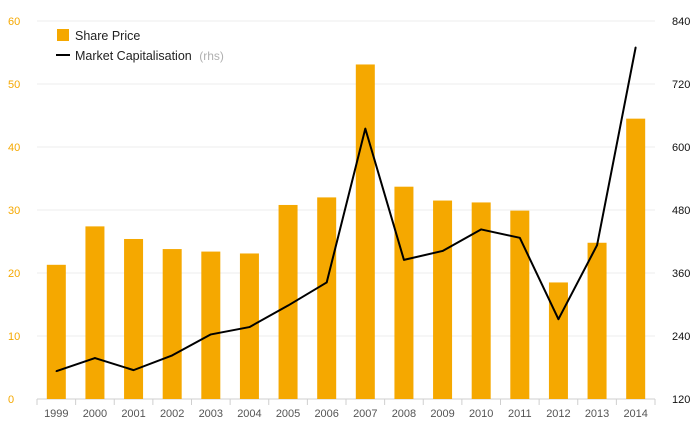  What do you see at coordinates (133, 56) in the screenshot?
I see `legend-label-market-cap-text: Market Capitalisation` at bounding box center [133, 56].